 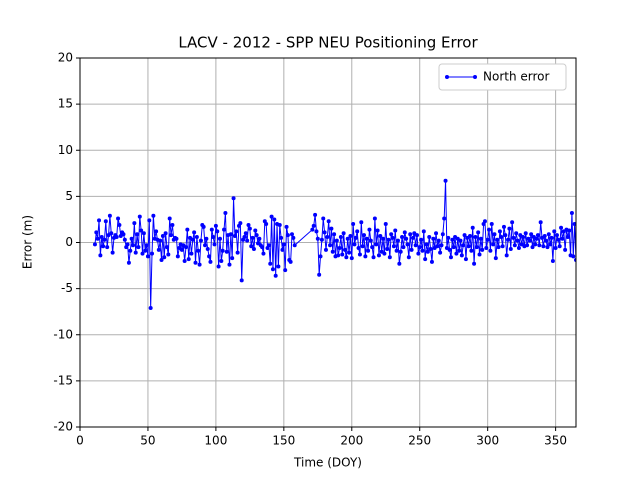 What do you see at coordinates (516, 77) in the screenshot?
I see `legend-label: North error` at bounding box center [516, 77].